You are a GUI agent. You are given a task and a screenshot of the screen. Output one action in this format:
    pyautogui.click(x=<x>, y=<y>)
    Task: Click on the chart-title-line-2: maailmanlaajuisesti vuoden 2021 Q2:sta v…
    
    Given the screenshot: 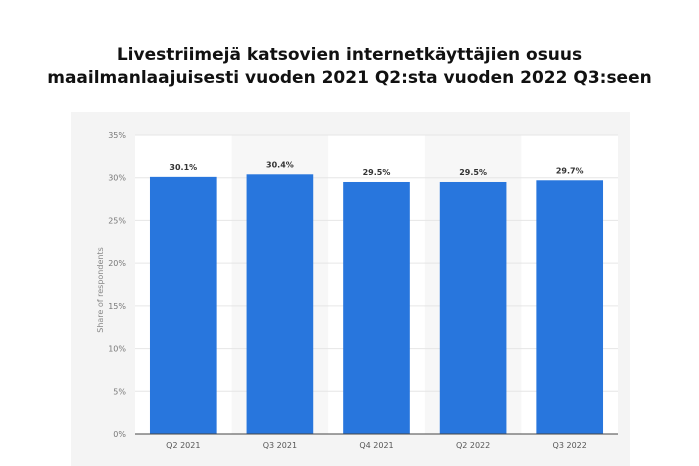 What is the action you would take?
    pyautogui.click(x=349, y=78)
    